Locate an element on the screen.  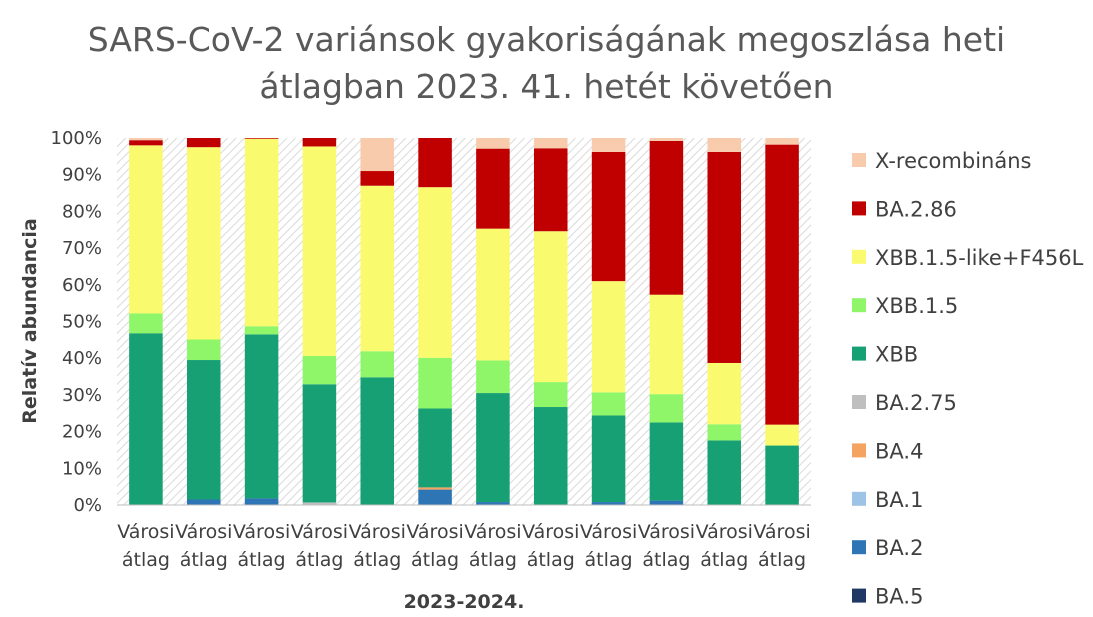
legend-label: XBB.1.5 is located at coordinates (916, 306).